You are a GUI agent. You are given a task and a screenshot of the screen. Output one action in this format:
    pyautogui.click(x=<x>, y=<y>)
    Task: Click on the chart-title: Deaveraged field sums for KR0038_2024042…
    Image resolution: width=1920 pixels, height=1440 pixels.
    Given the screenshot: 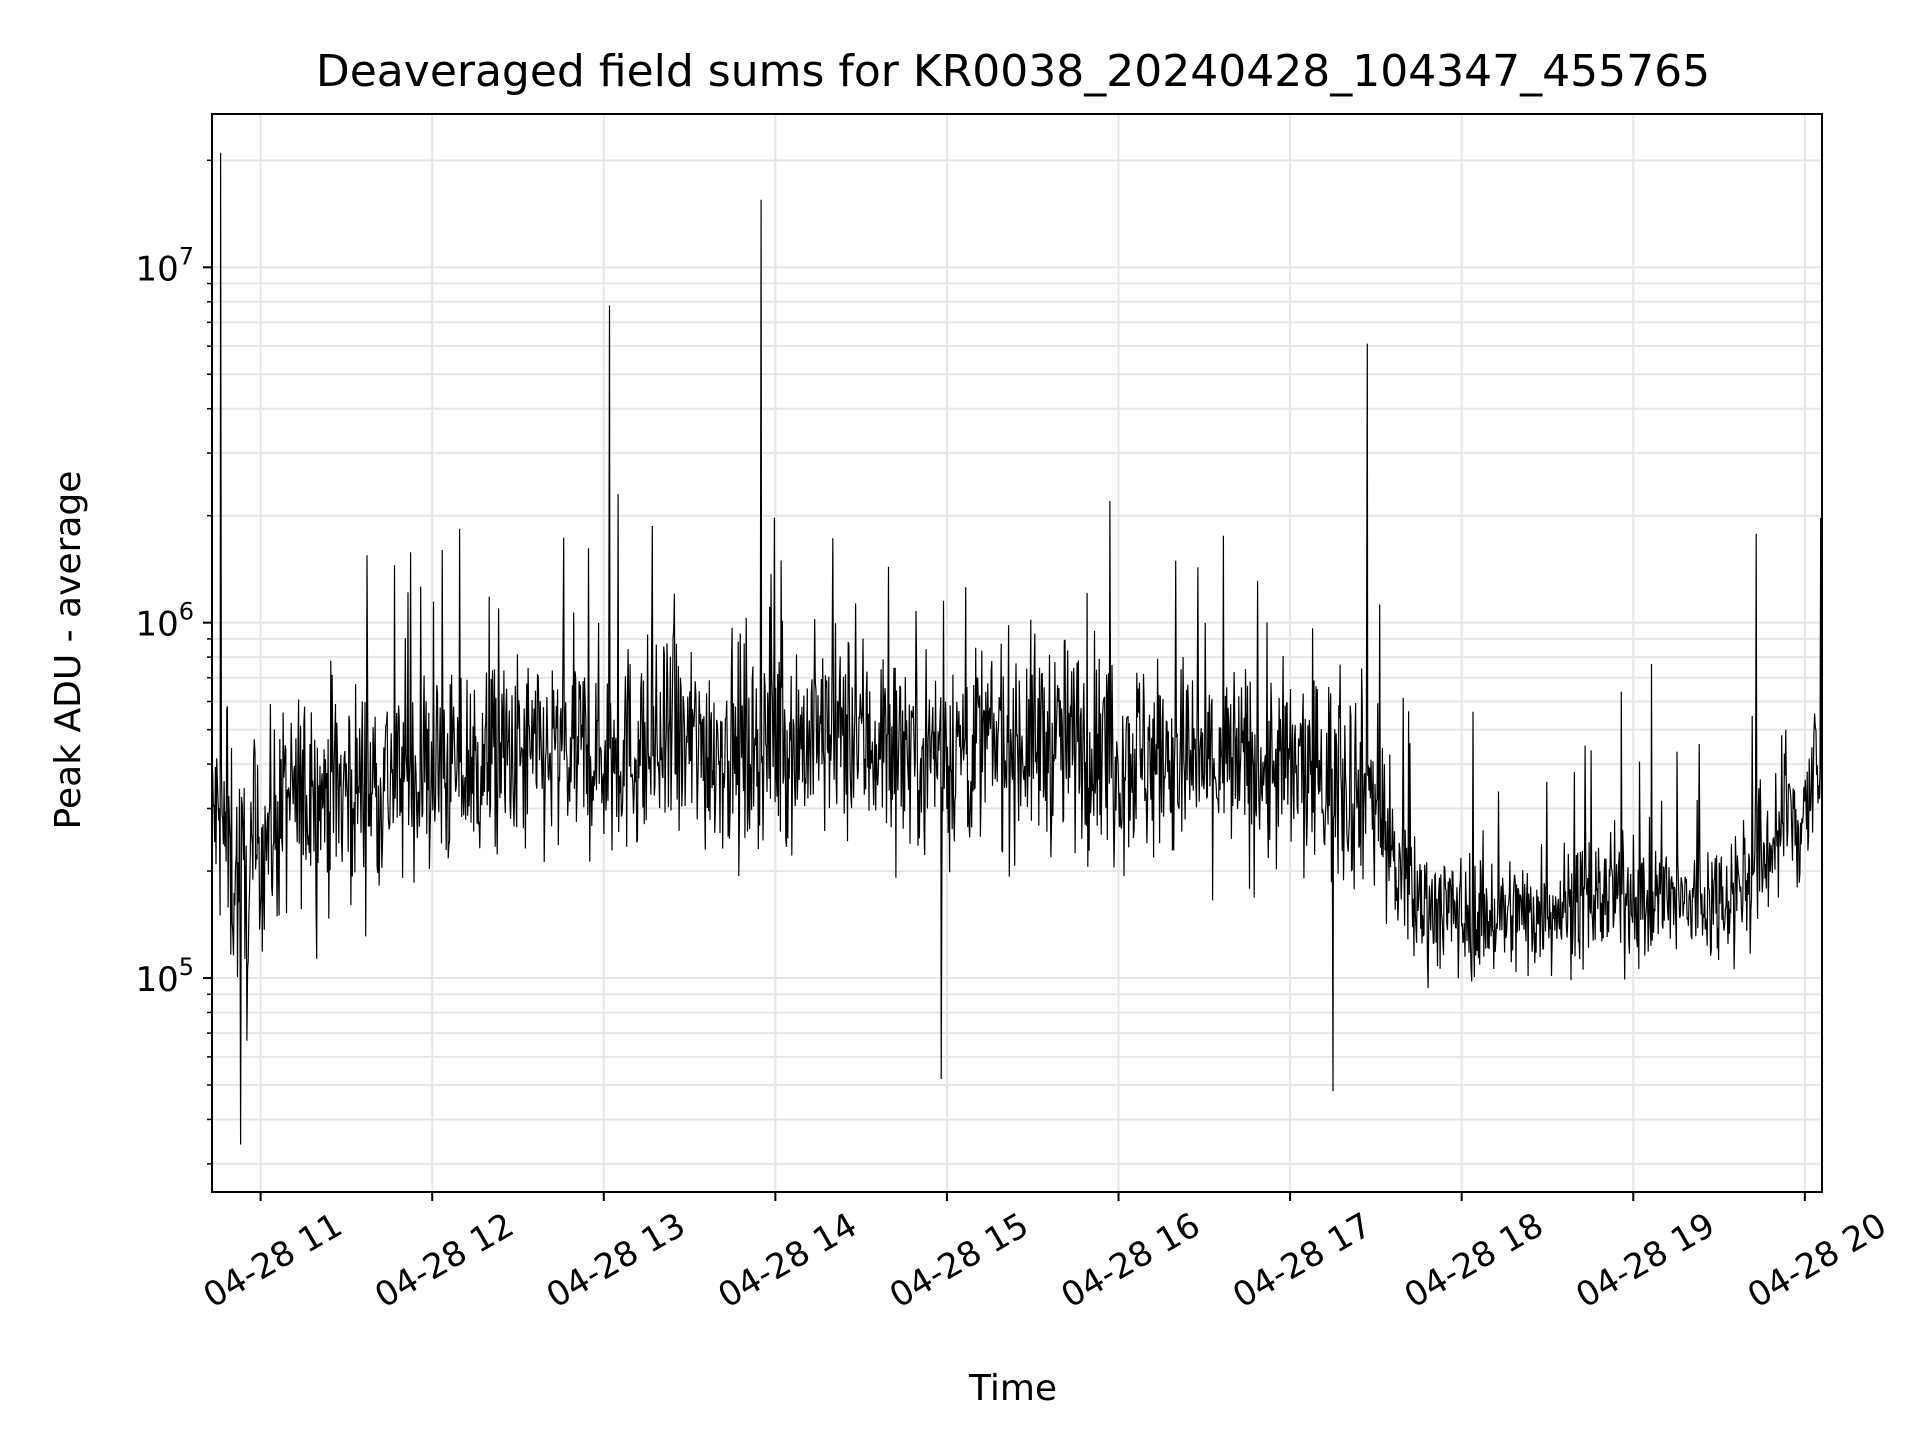 What is the action you would take?
    pyautogui.click(x=1013, y=71)
    